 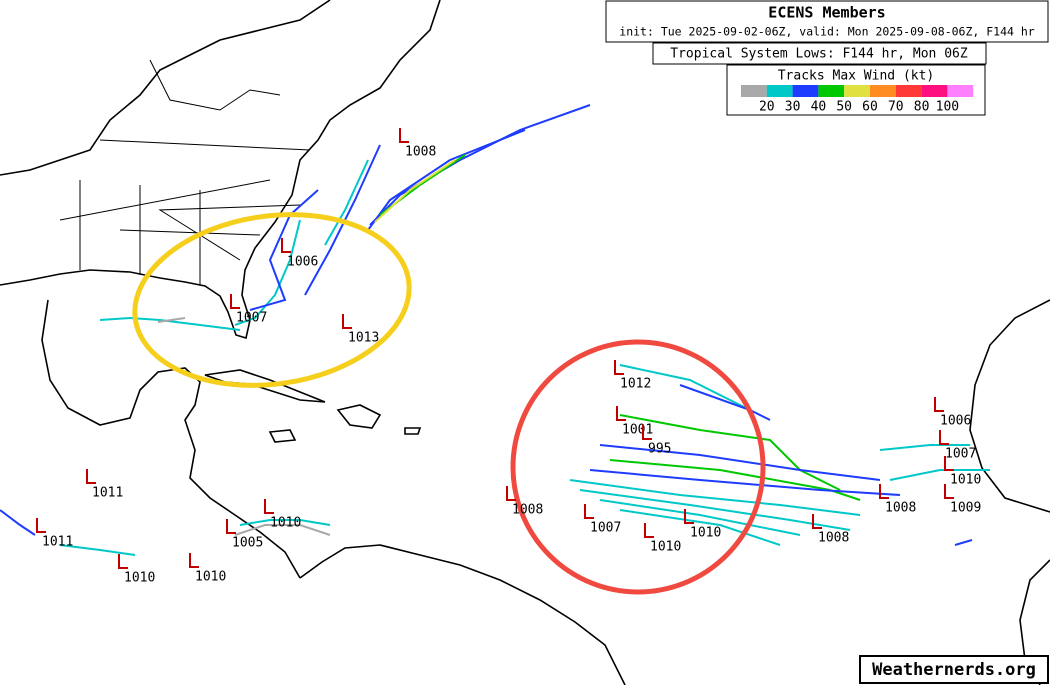 What do you see at coordinates (870, 107) in the screenshot?
I see `legend-label: 60` at bounding box center [870, 107].